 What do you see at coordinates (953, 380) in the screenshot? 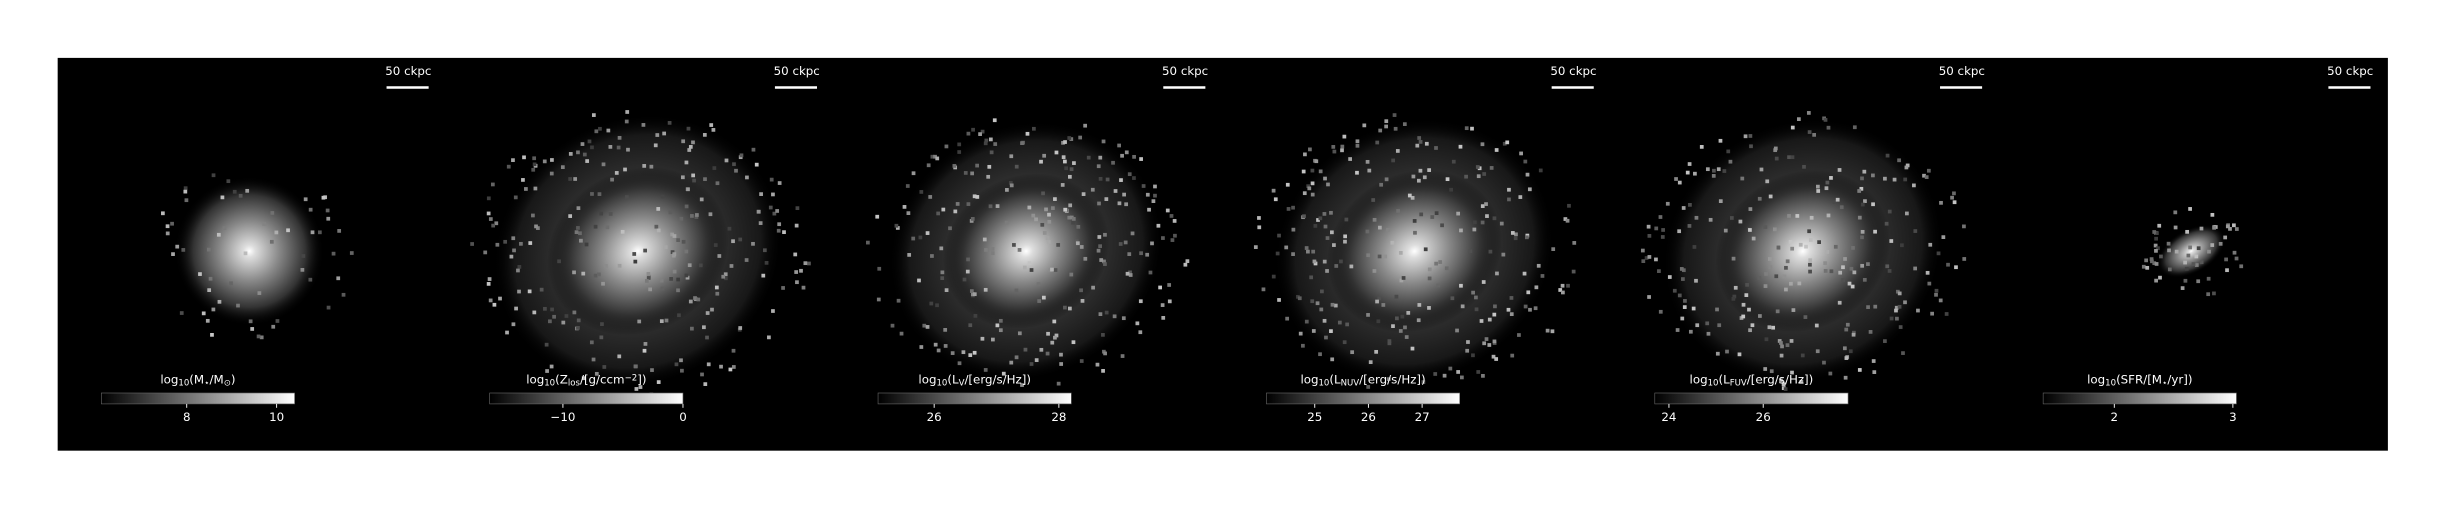
I see `label-part: (L` at bounding box center [953, 380].